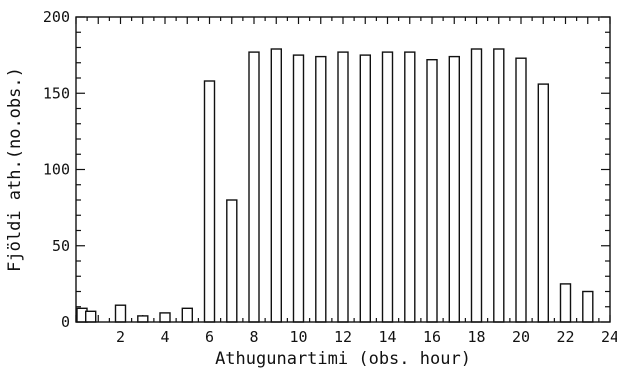 The width and height of the screenshot is (617, 376). I want to click on y-axis-label: Fjöldi ath.(no.obs.), so click(15, 169).